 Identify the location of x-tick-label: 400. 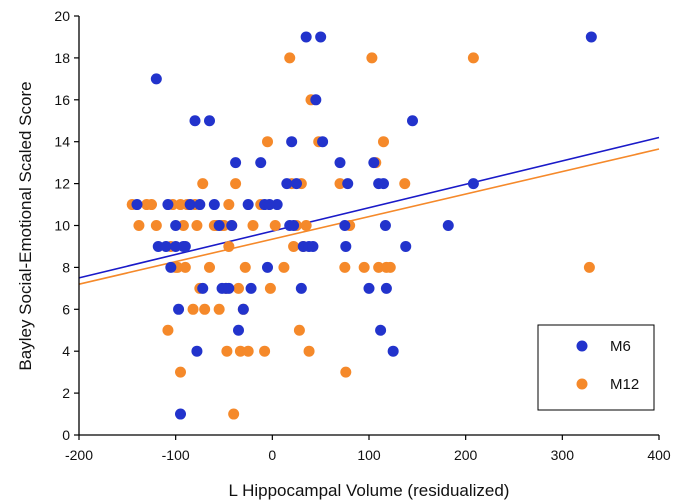
(659, 455).